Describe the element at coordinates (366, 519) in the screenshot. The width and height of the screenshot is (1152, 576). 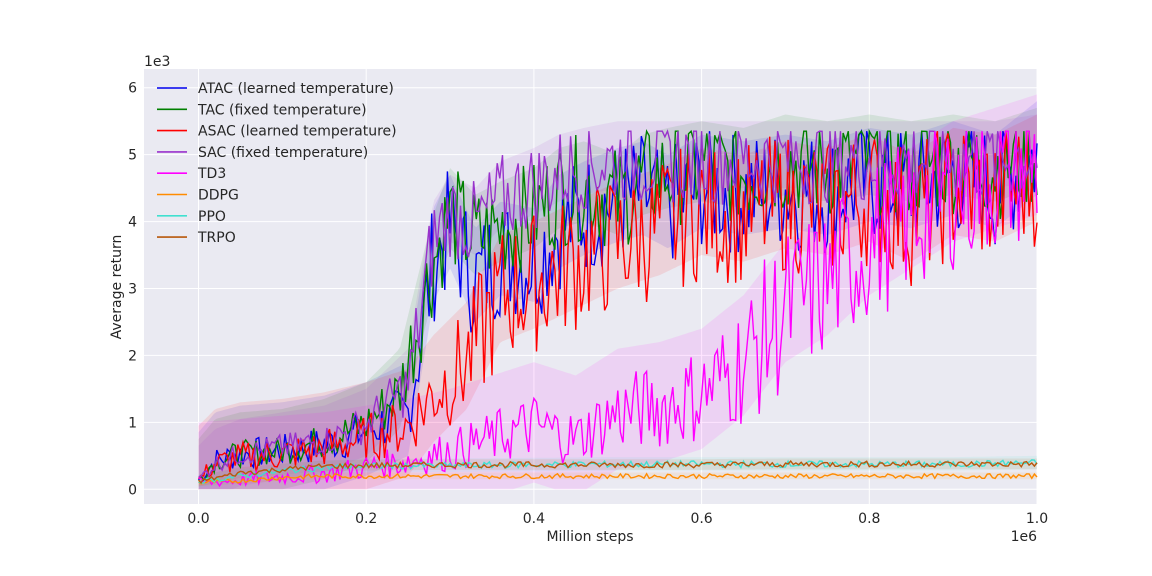
I see `x-tick-label: 0.2` at that location.